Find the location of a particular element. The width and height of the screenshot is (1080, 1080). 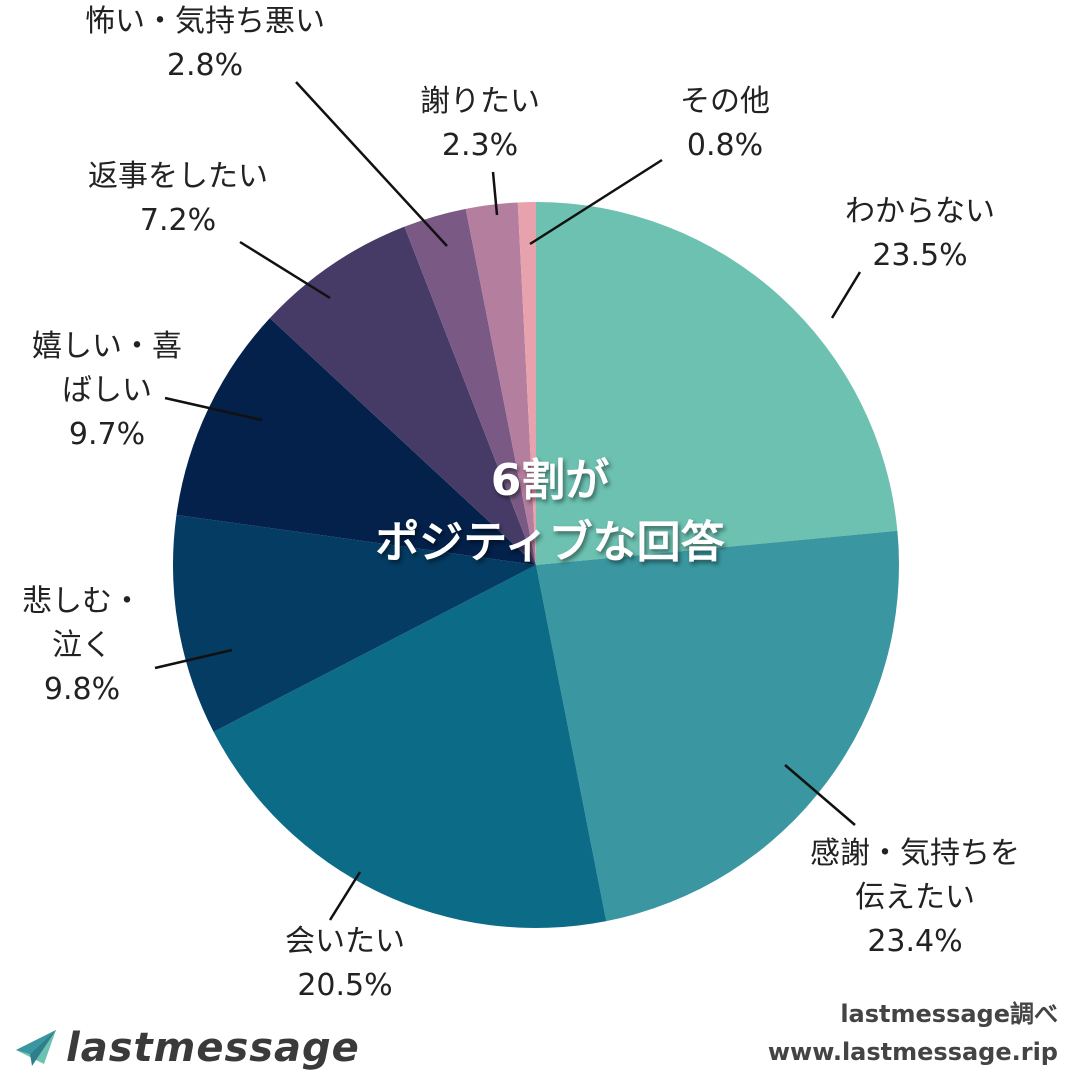

slice-label: 返事をしたい 7.2% is located at coordinates (178, 199).